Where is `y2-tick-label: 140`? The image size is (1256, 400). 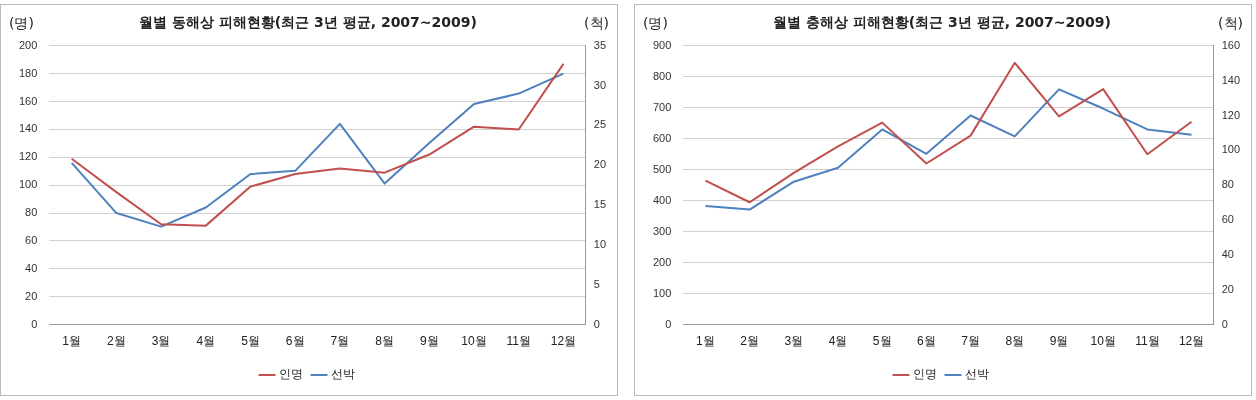
y2-tick-label: 140 is located at coordinates (1231, 79).